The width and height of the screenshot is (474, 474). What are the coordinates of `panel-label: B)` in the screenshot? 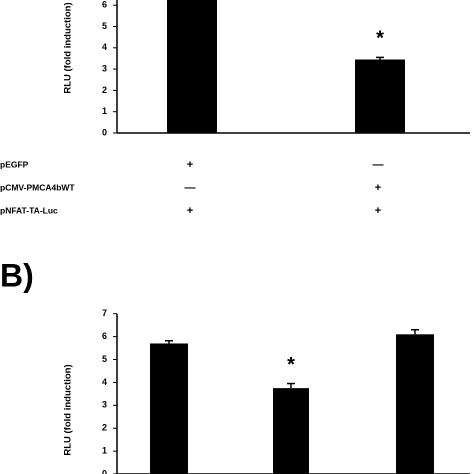 It's located at (17, 275).